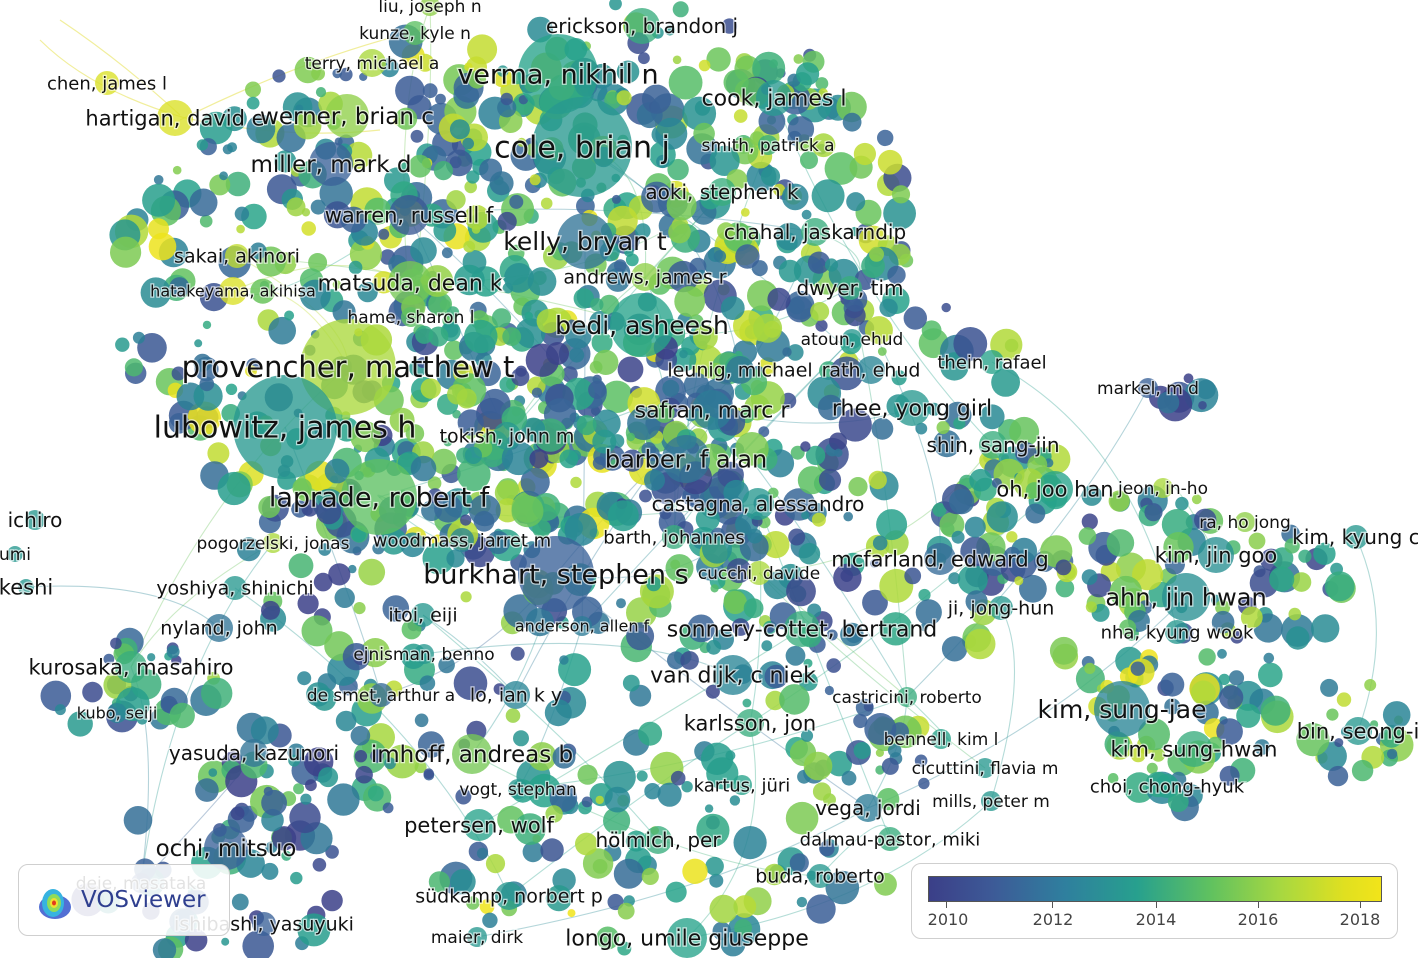 The image size is (1418, 958). Describe the element at coordinates (477, 938) in the screenshot. I see `author-label: maier, dirk` at that location.